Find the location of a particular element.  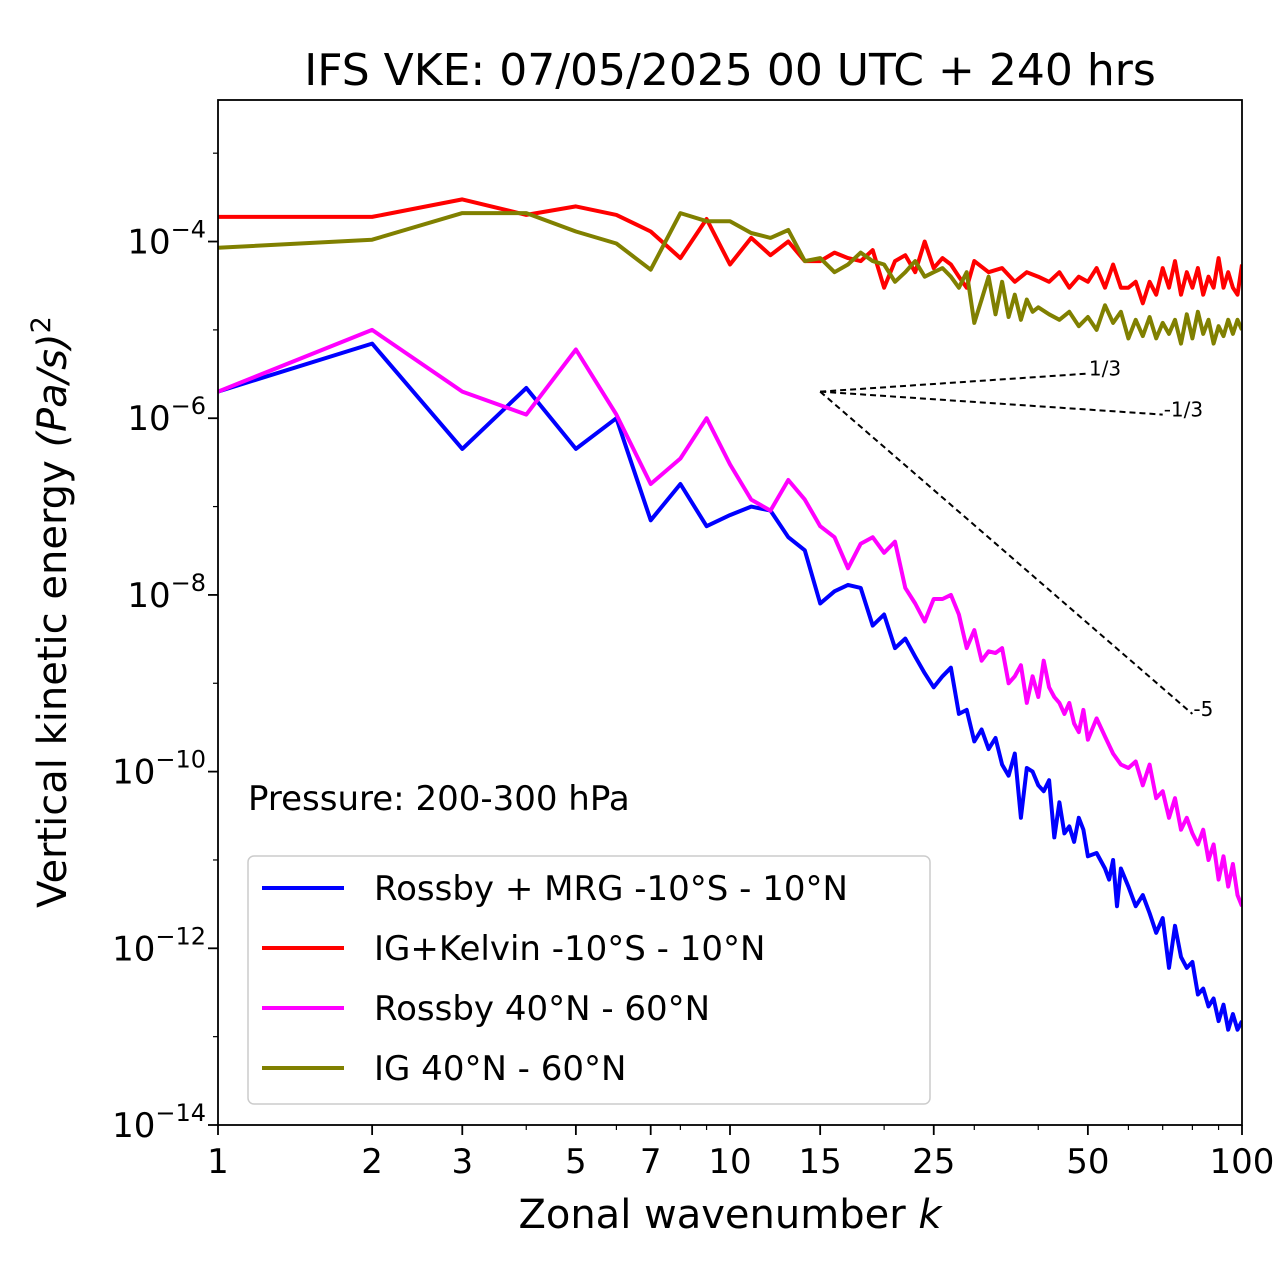

y-tick-label: 10⁻¹⁴ is located at coordinates (159, 1122).